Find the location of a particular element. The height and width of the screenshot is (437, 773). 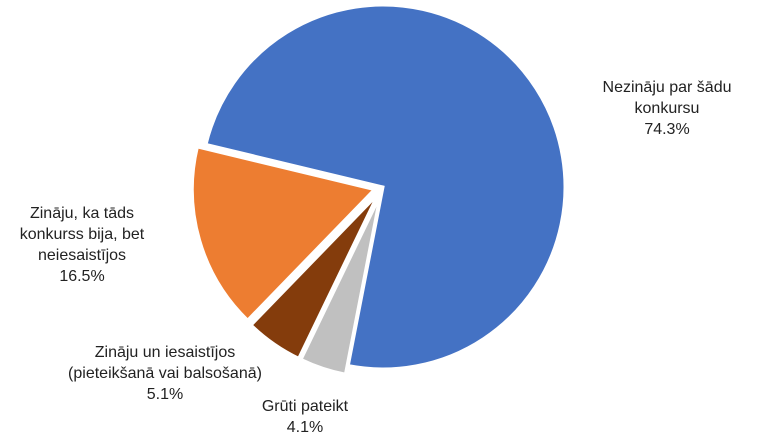

value-label: 4.1% is located at coordinates (305, 427).